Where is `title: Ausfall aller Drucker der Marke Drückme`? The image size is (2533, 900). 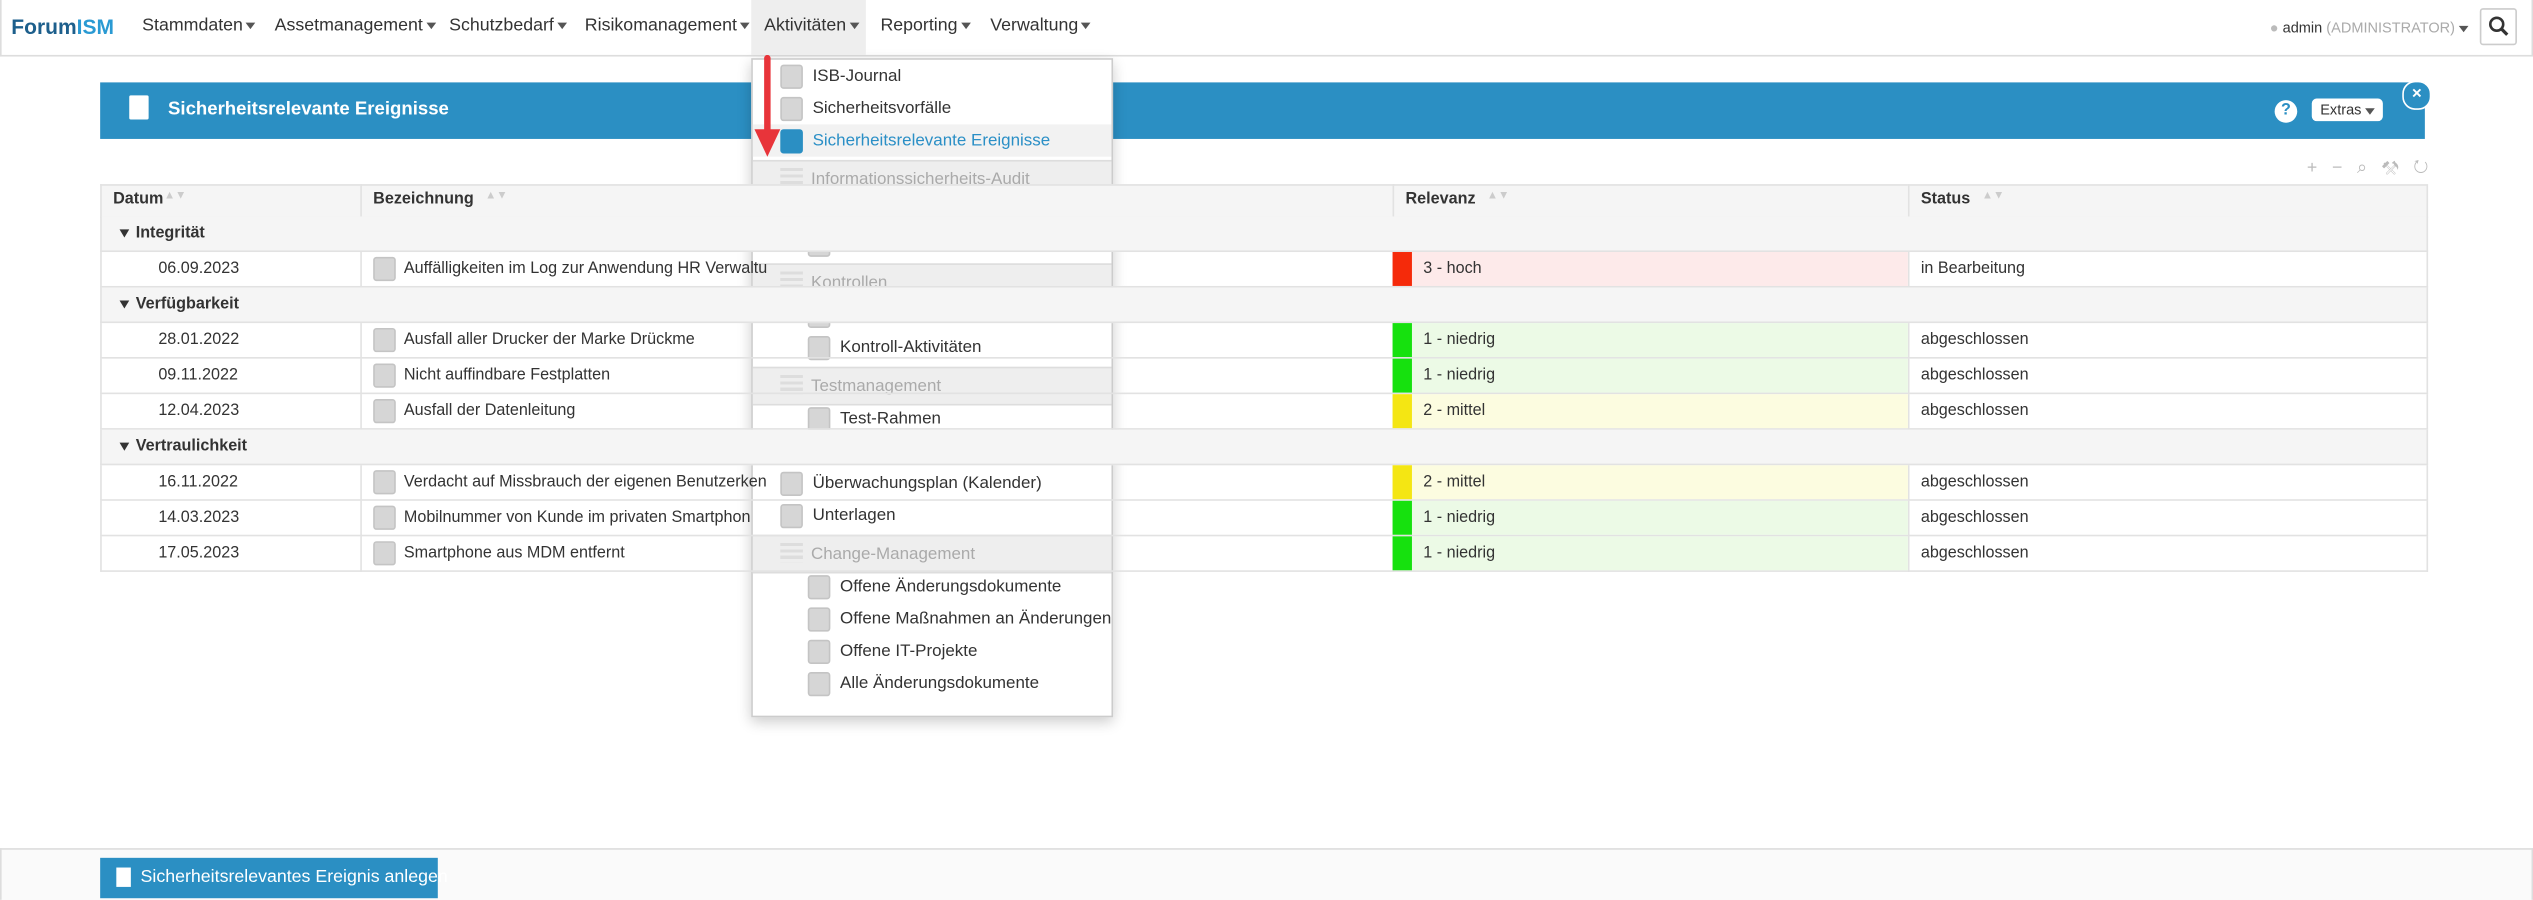
title: Ausfall aller Drucker der Marke Drückme is located at coordinates (549, 340).